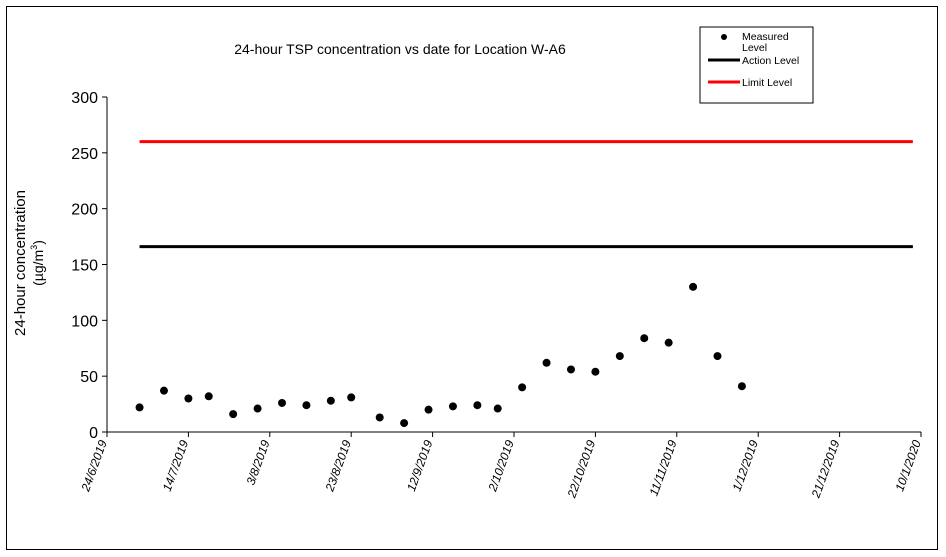 This screenshot has height=557, width=946. What do you see at coordinates (663, 468) in the screenshot?
I see `x-tick-label: 11/11/2019` at bounding box center [663, 468].